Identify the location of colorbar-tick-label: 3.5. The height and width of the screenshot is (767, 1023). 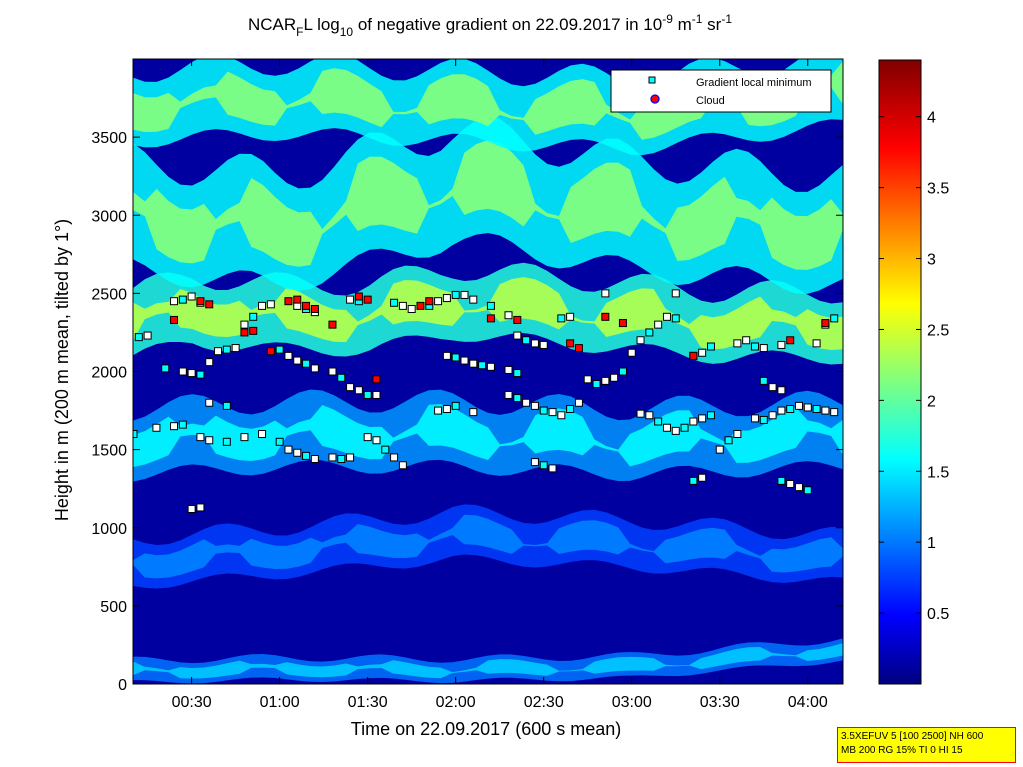
(938, 189).